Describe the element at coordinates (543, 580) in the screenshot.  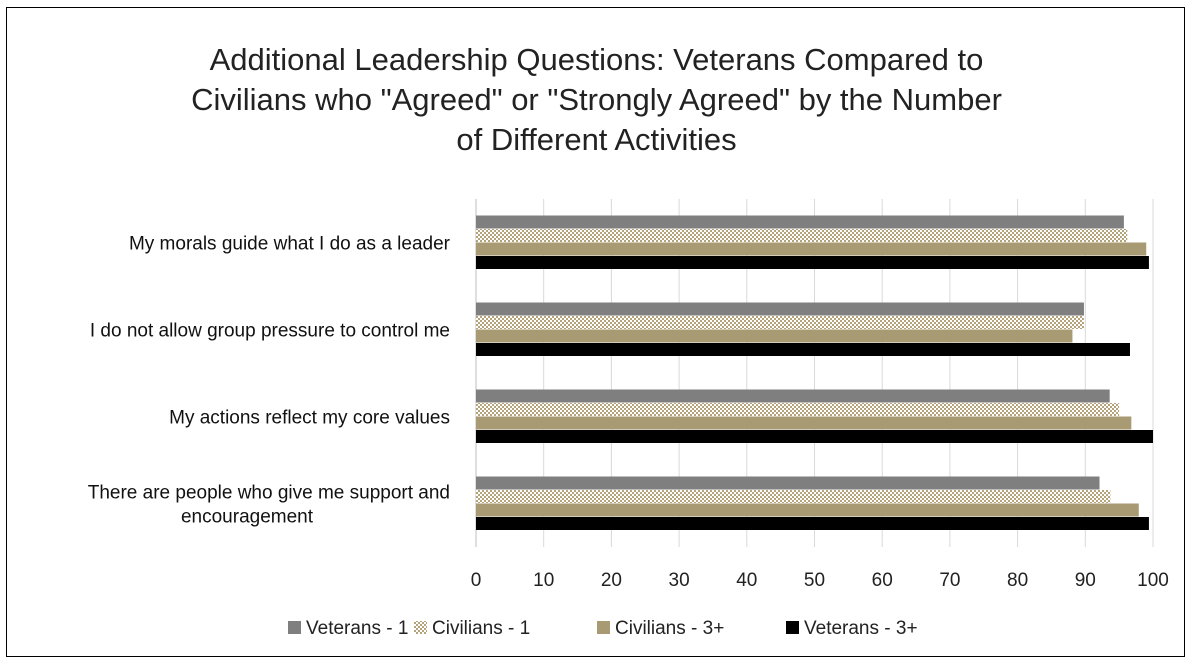
I see `x-tick-label: 10` at that location.